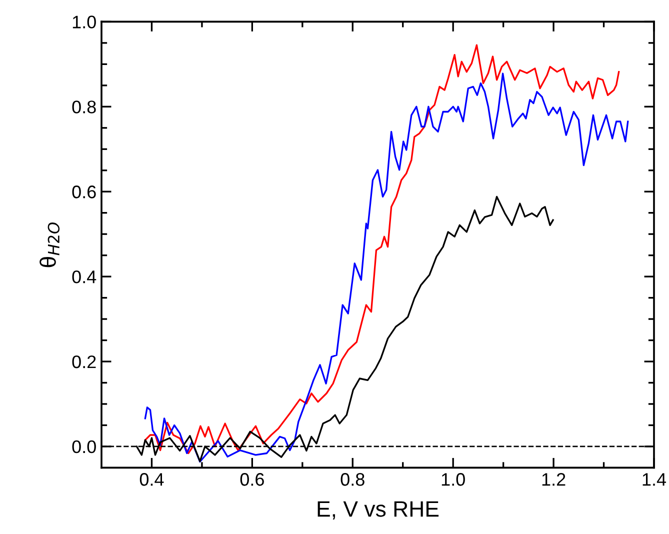  Describe the element at coordinates (84, 22) in the screenshot. I see `y-tick-label: 1.0` at that location.